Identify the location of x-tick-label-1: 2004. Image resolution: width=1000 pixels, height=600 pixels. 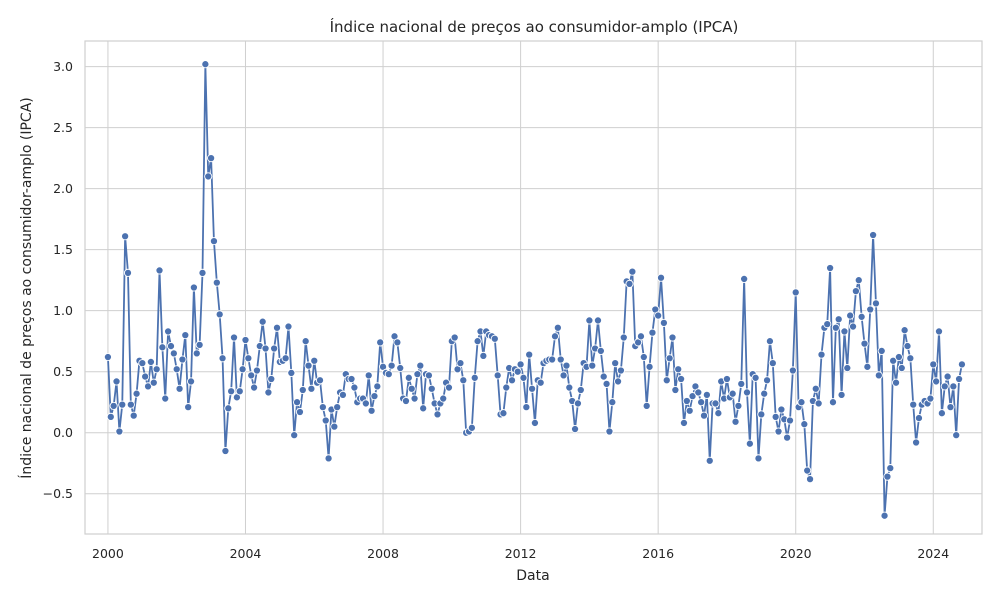
(246, 553).